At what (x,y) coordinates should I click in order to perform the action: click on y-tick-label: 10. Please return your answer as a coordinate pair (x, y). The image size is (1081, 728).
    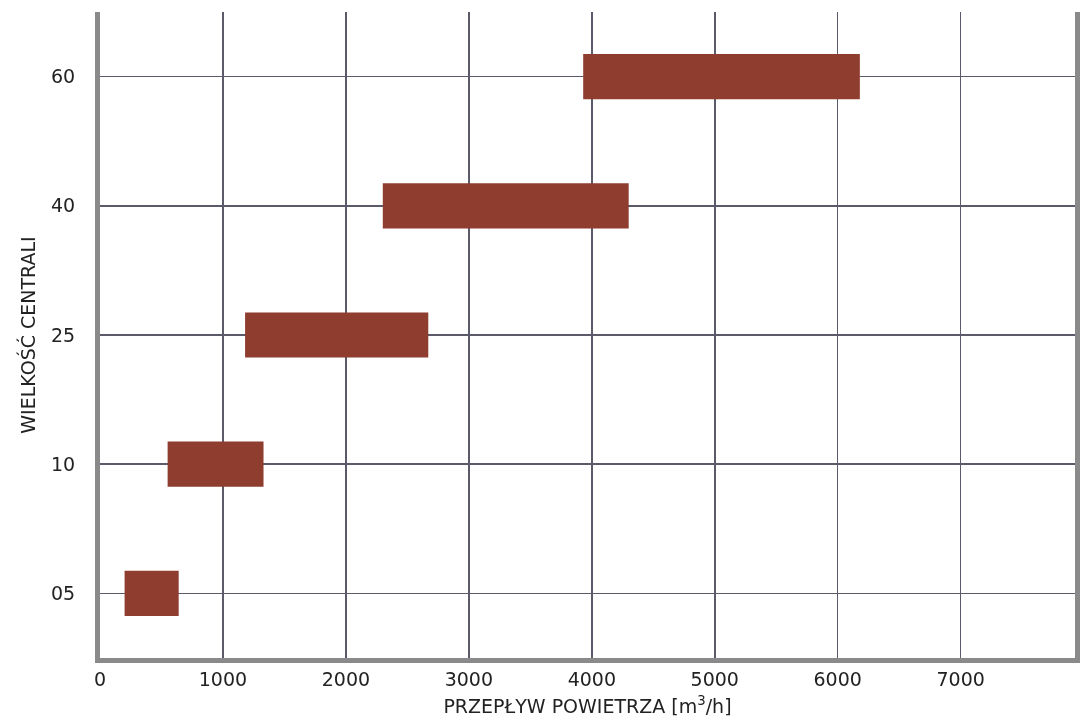
    Looking at the image, I should click on (63, 463).